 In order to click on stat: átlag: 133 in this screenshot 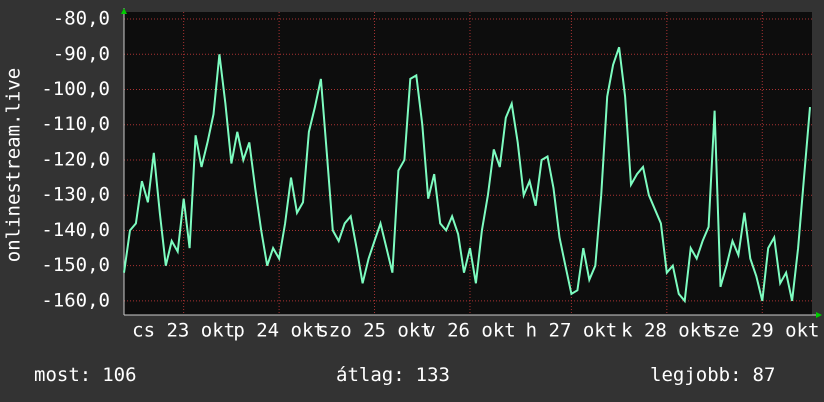, I will do `click(393, 375)`.